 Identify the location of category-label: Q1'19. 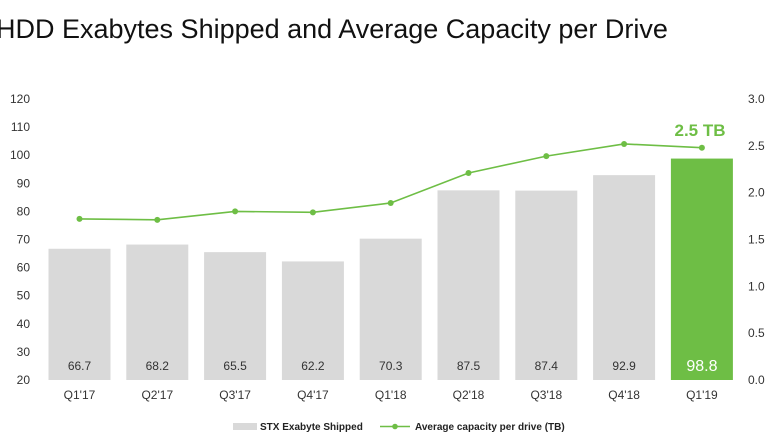
(702, 395).